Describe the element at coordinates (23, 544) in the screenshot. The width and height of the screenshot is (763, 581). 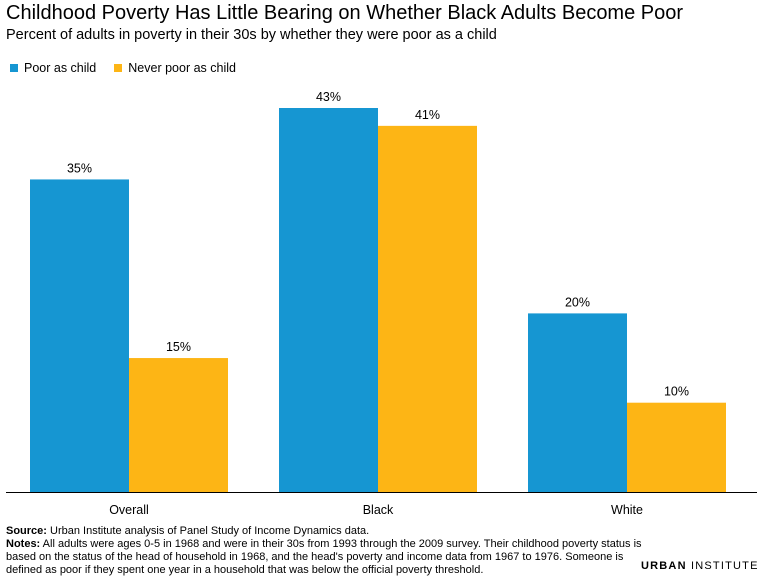
I see `notes-label: Notes:` at that location.